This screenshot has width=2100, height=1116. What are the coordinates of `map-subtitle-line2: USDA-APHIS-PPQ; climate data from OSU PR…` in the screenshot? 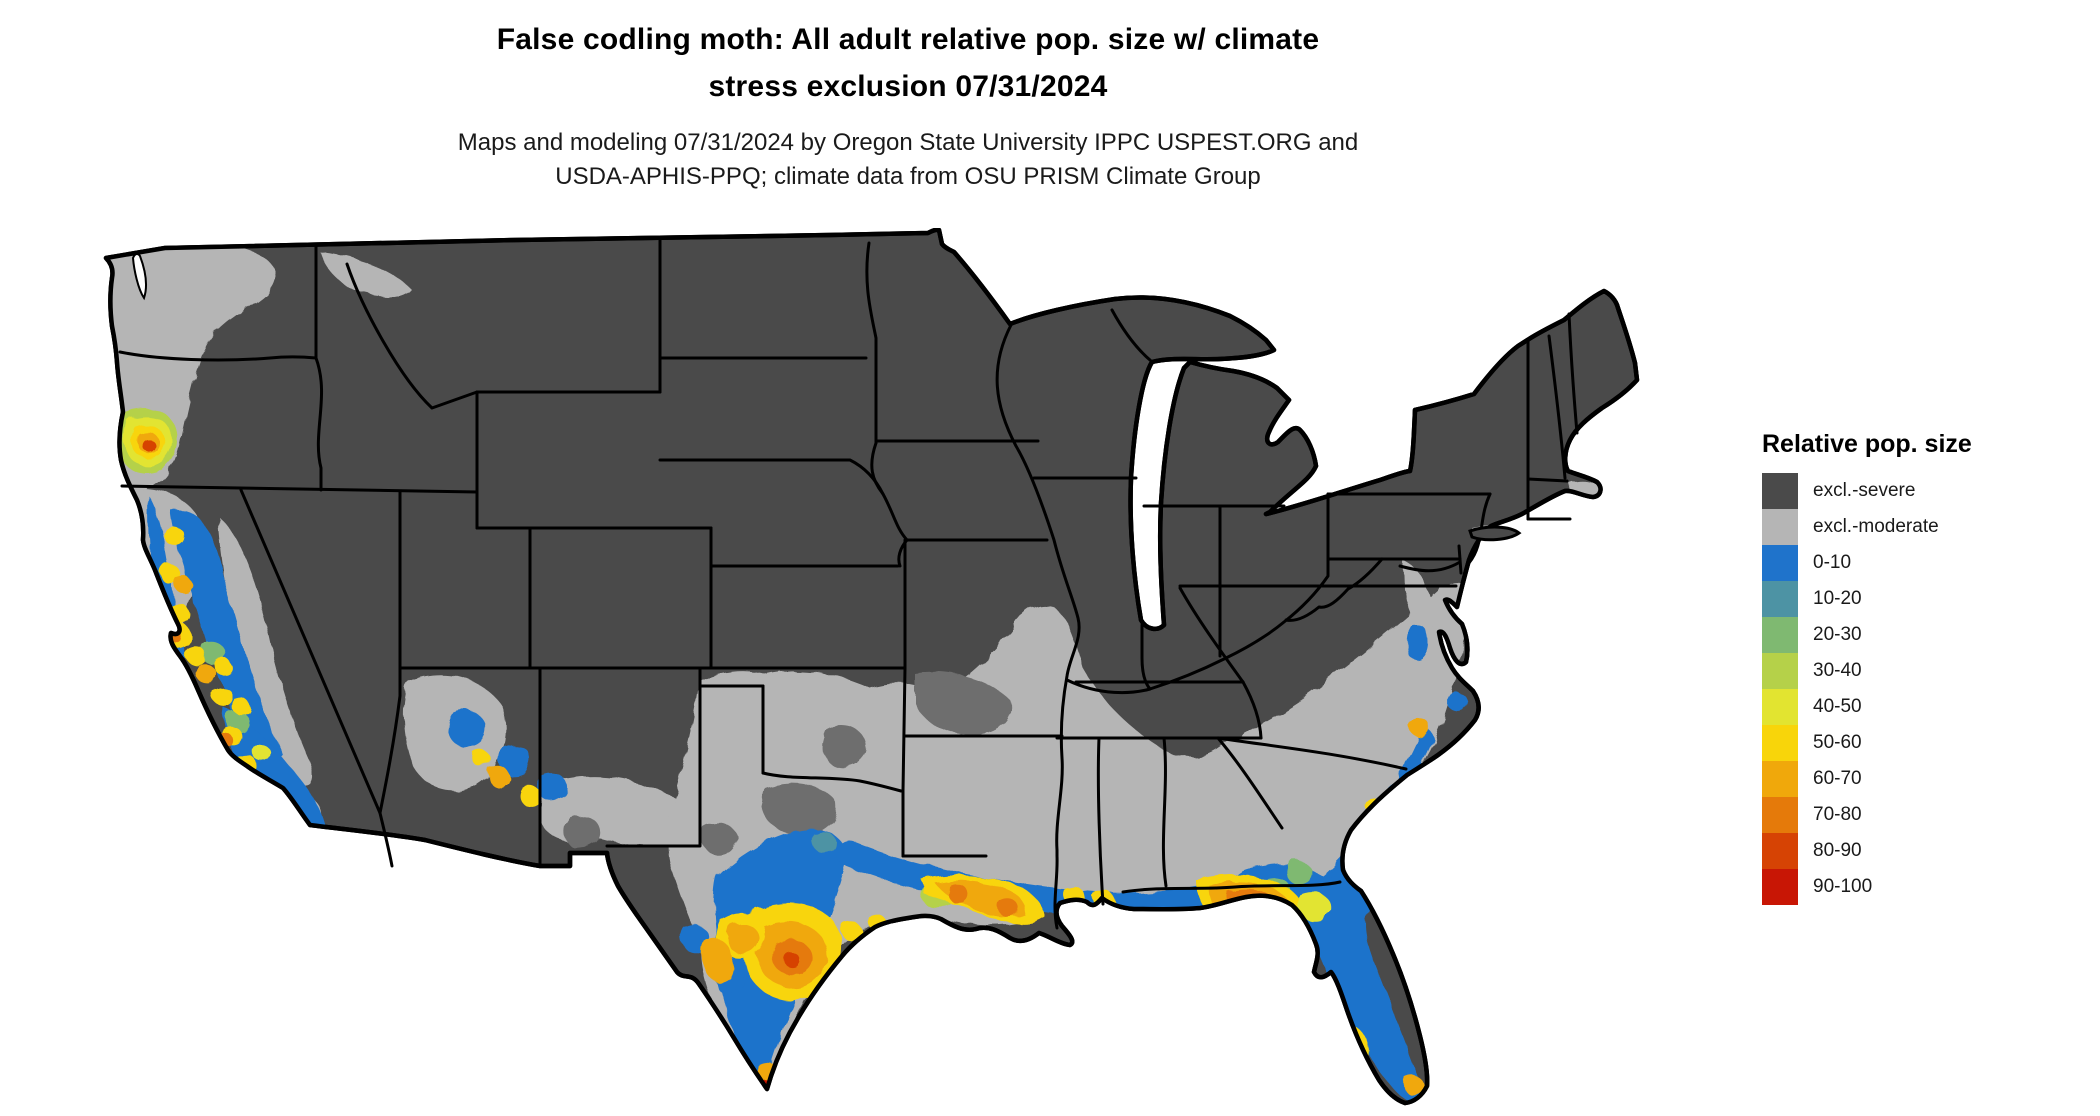 It's located at (908, 176).